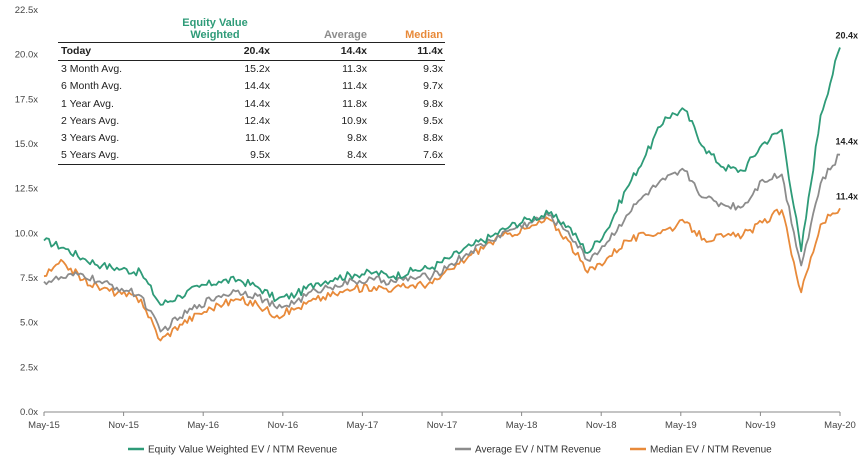 The height and width of the screenshot is (462, 864). What do you see at coordinates (29, 323) in the screenshot?
I see `y-tick-label: 5.0x` at bounding box center [29, 323].